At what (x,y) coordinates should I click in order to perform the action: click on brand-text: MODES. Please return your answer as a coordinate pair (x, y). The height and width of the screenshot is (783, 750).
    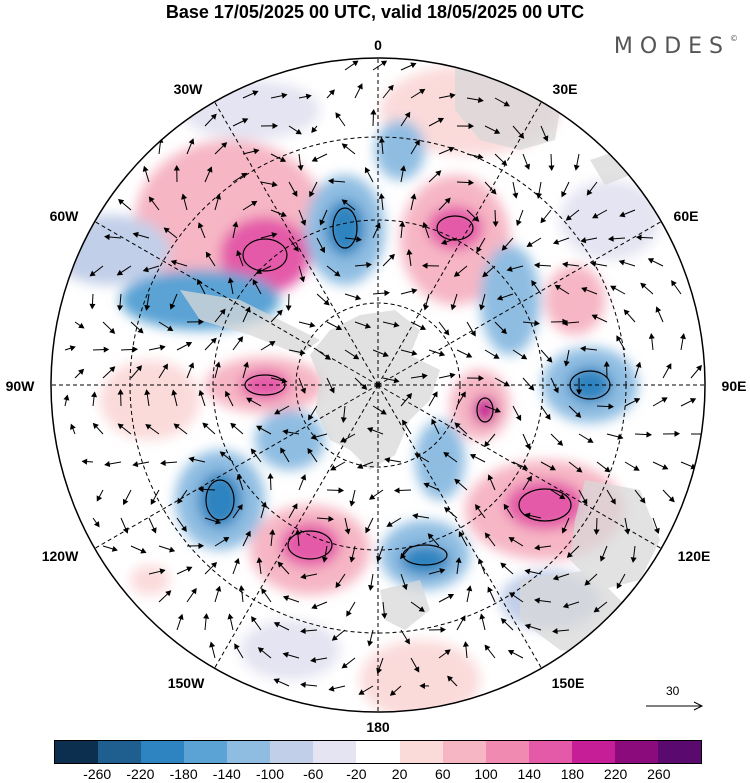
    Looking at the image, I should click on (671, 46).